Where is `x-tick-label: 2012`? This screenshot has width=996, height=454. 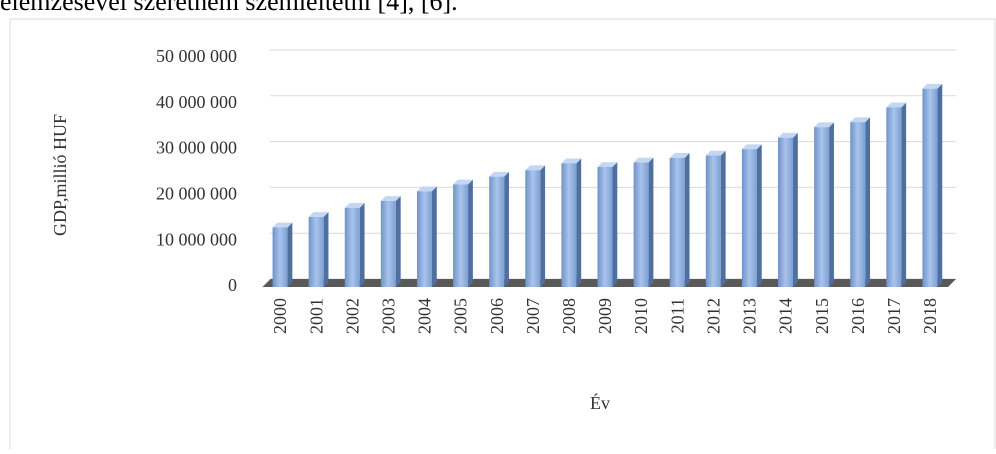
x-tick-label: 2012 is located at coordinates (713, 316).